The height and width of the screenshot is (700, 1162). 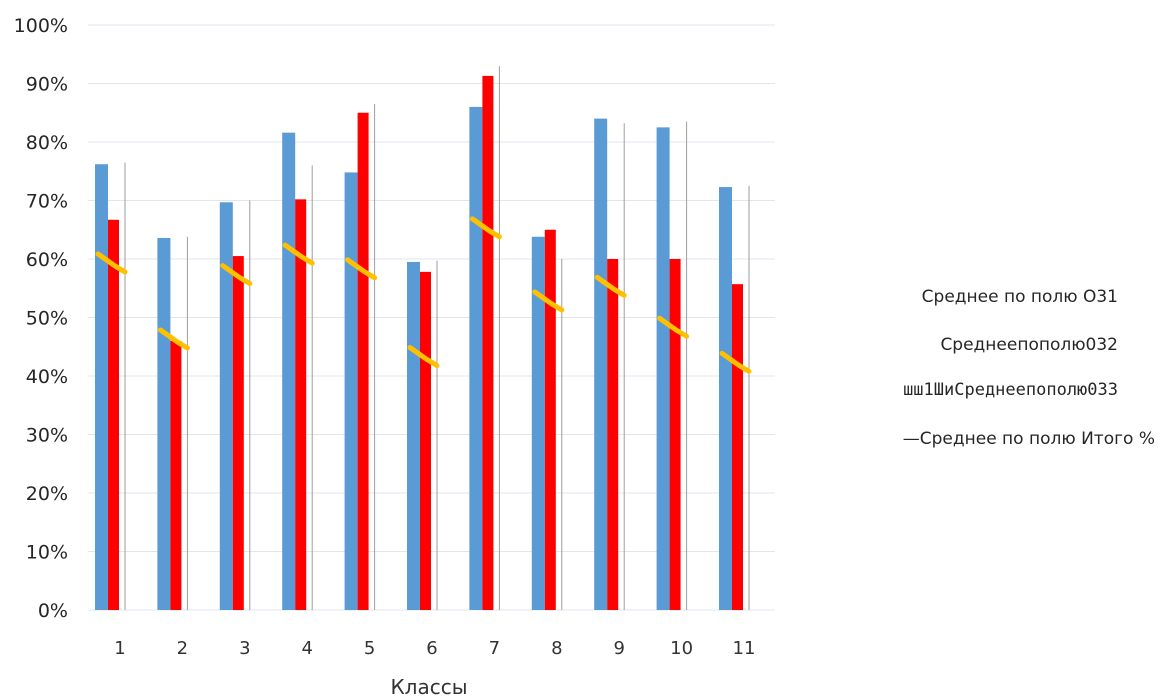 I want to click on y-tick-label: 50%, so click(x=47, y=319).